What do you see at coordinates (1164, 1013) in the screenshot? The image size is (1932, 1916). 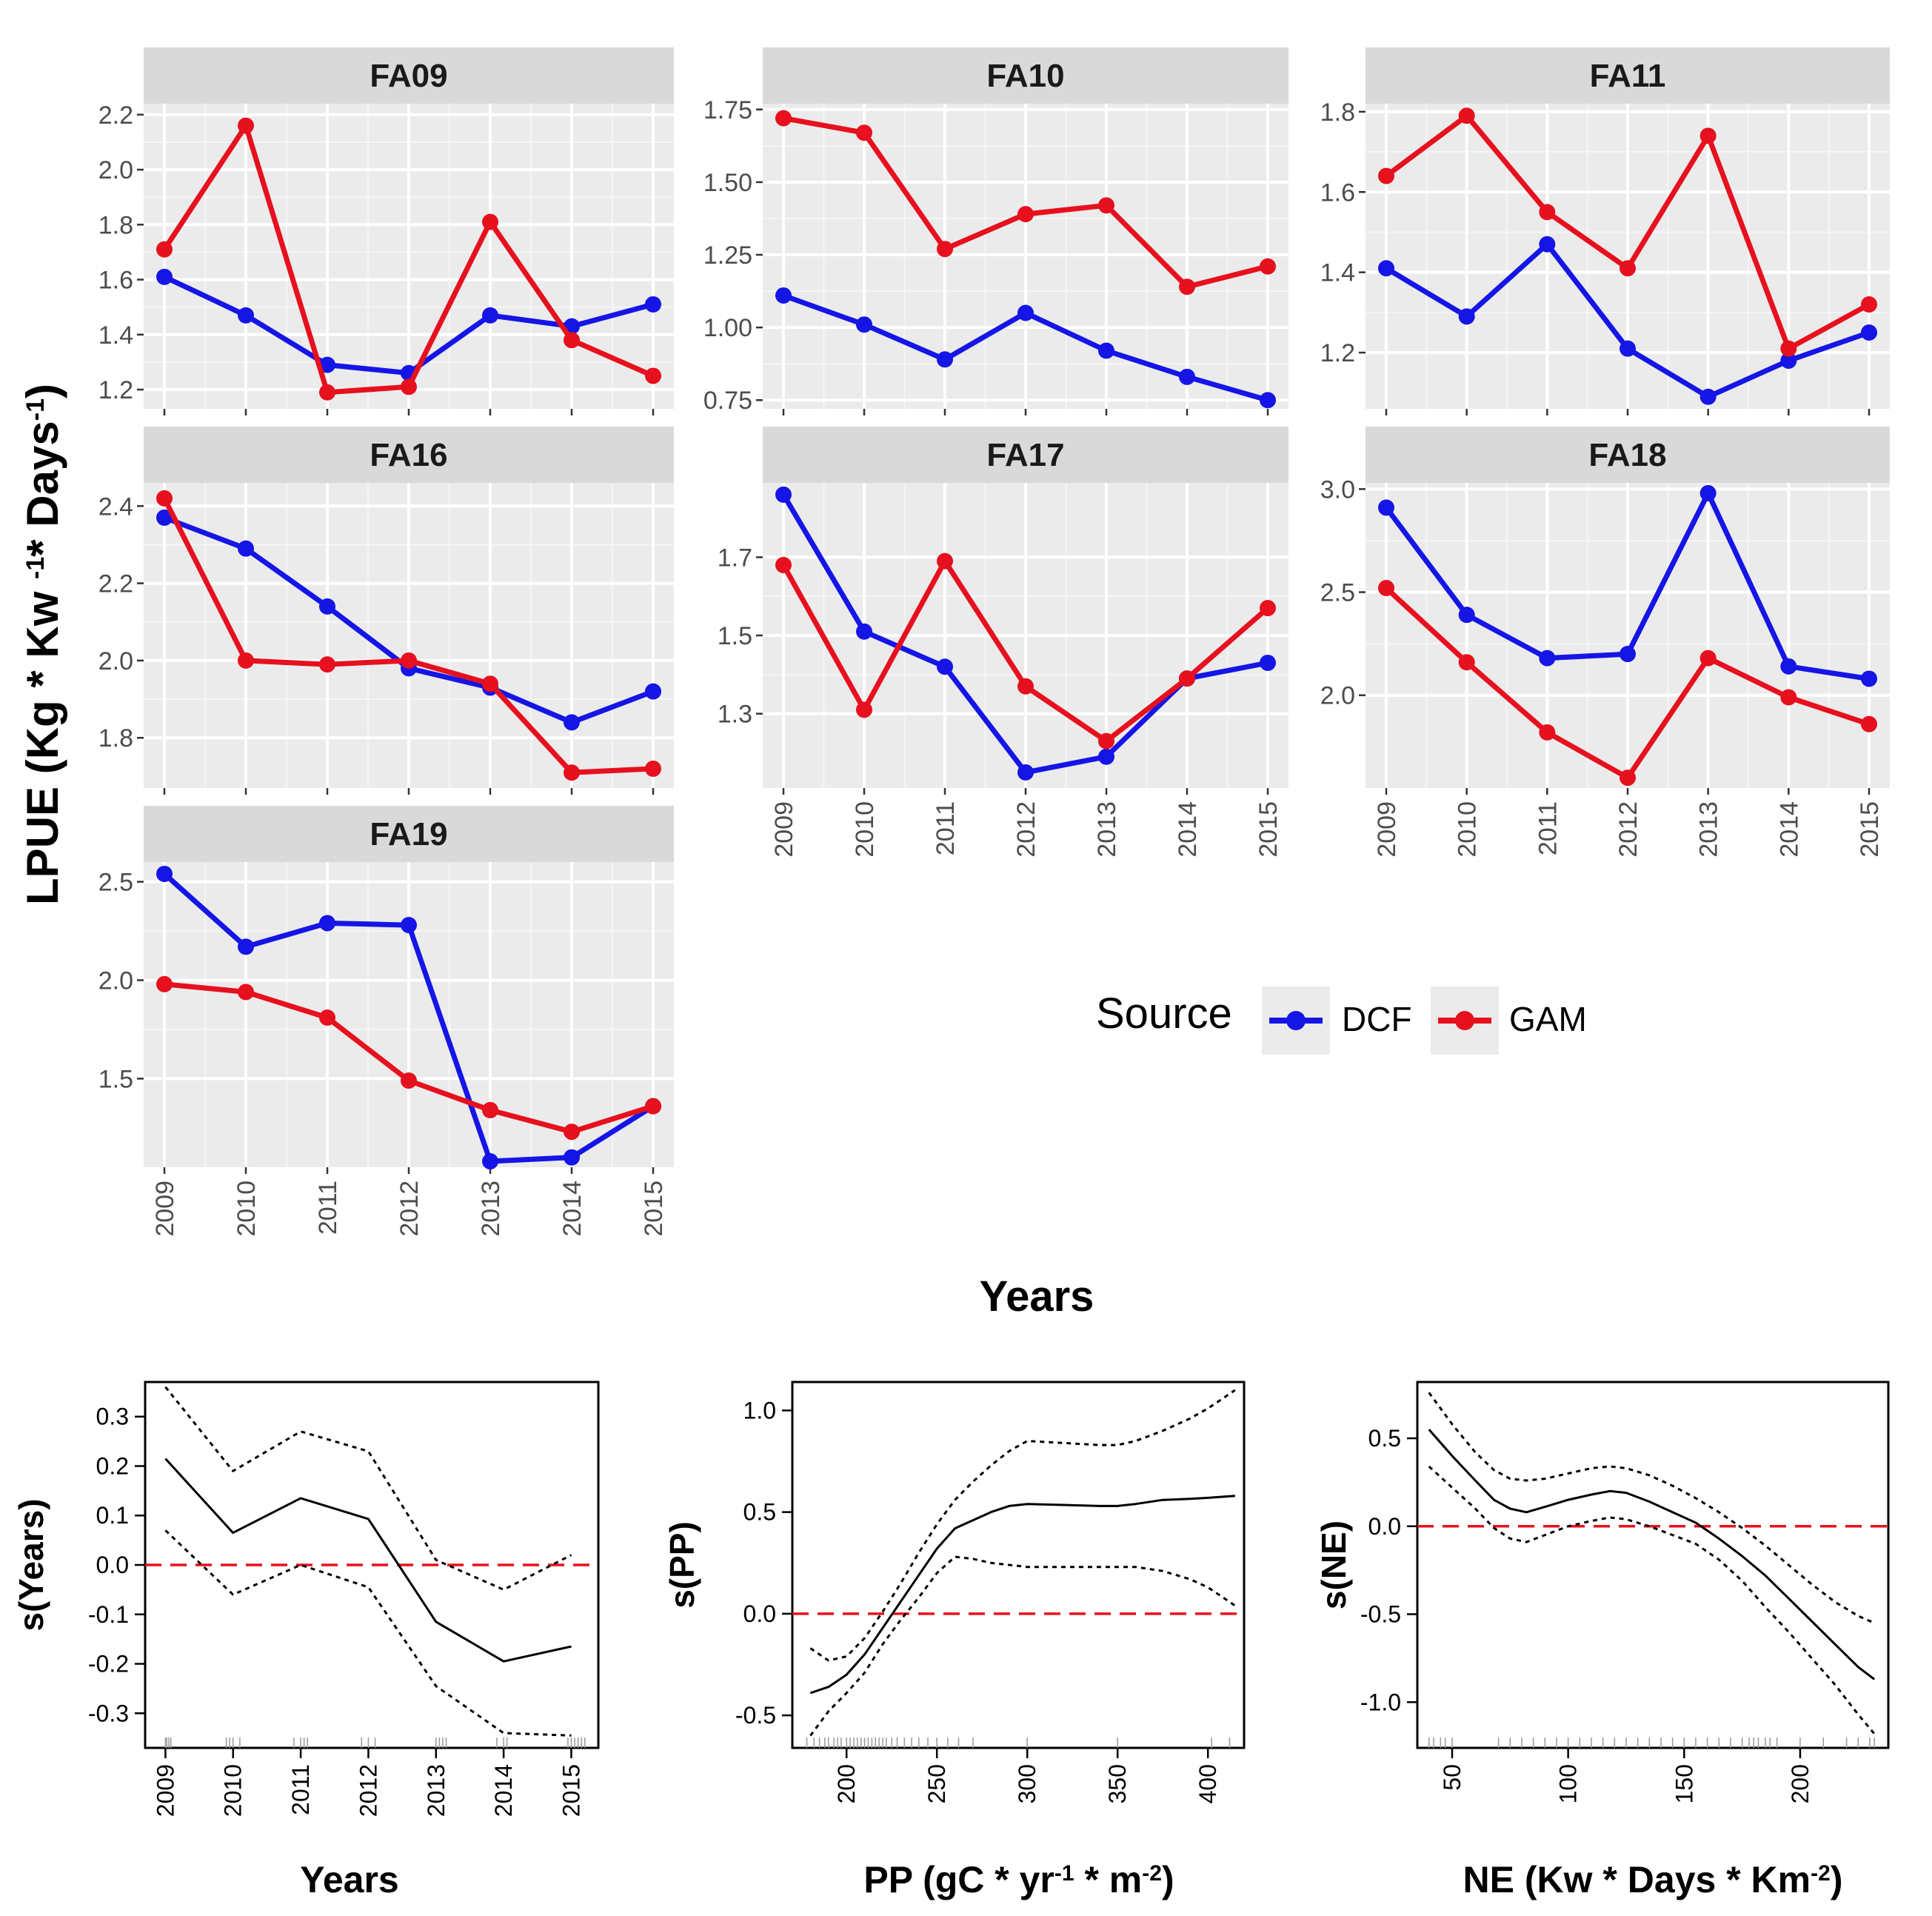 I see `legend-title: Source` at bounding box center [1164, 1013].